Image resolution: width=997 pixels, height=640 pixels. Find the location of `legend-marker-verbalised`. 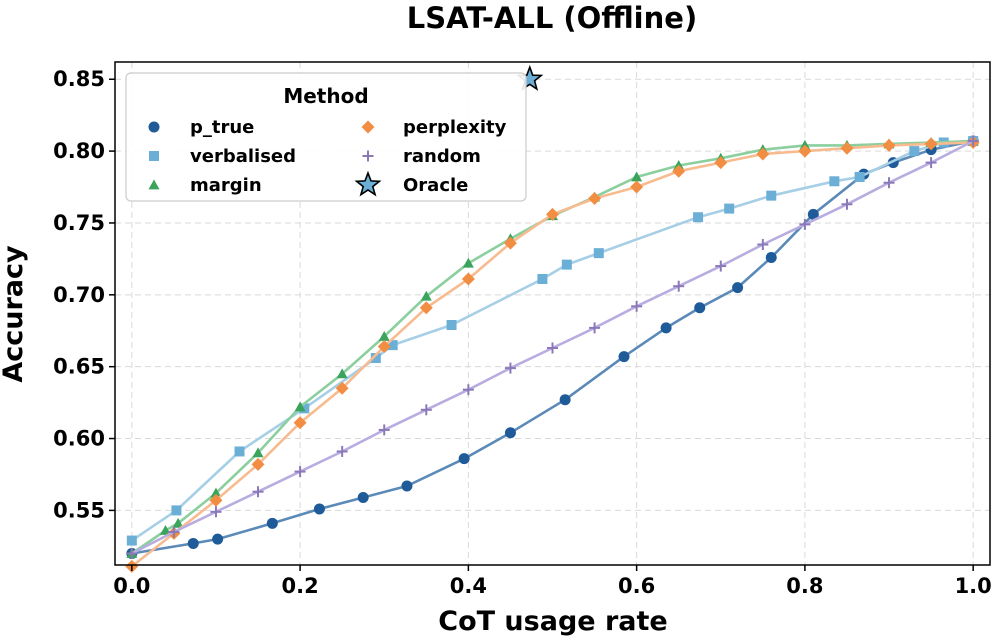

legend-marker-verbalised is located at coordinates (154, 156).